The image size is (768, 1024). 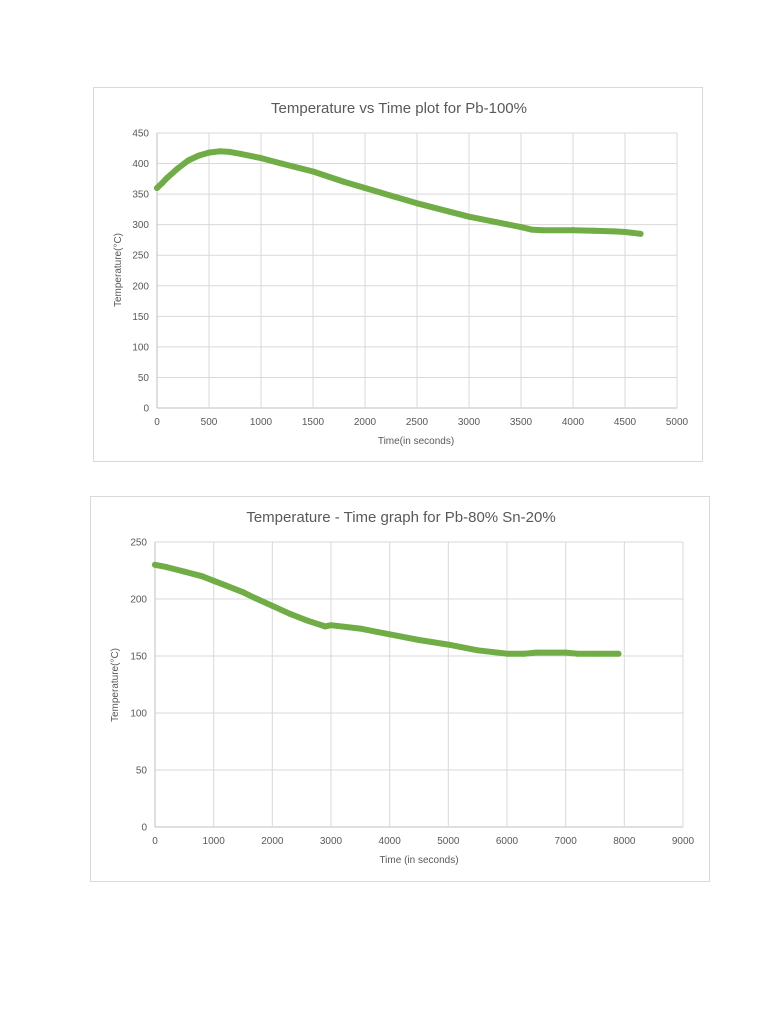 What do you see at coordinates (566, 841) in the screenshot?
I see `x-tick-label: 7000` at bounding box center [566, 841].